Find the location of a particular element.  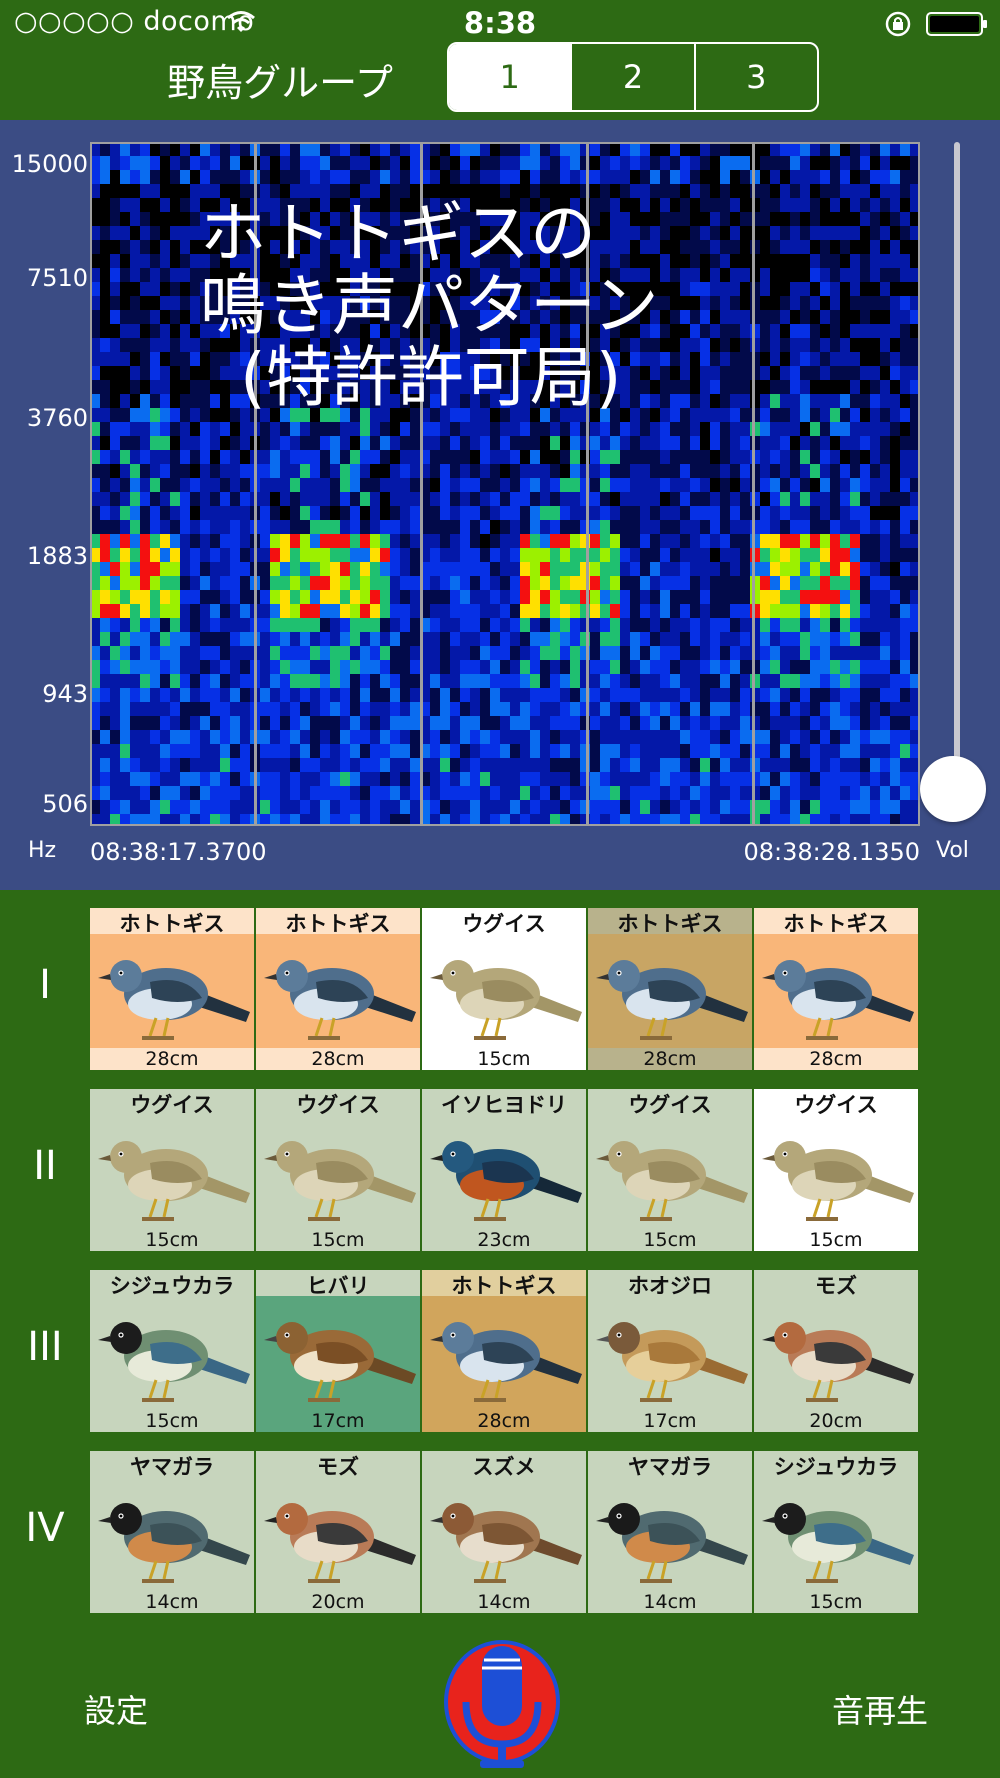

skylark-icon is located at coordinates (340, 1362).